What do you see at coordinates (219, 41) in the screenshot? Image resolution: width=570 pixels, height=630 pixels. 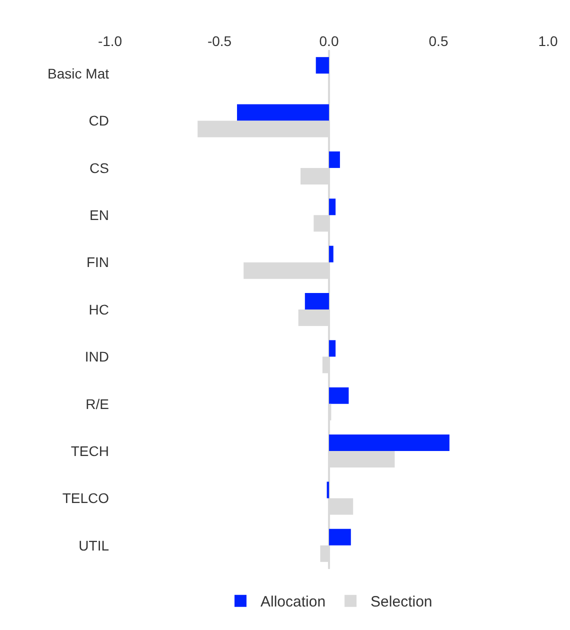 I see `x-tick-label: -0.5` at bounding box center [219, 41].